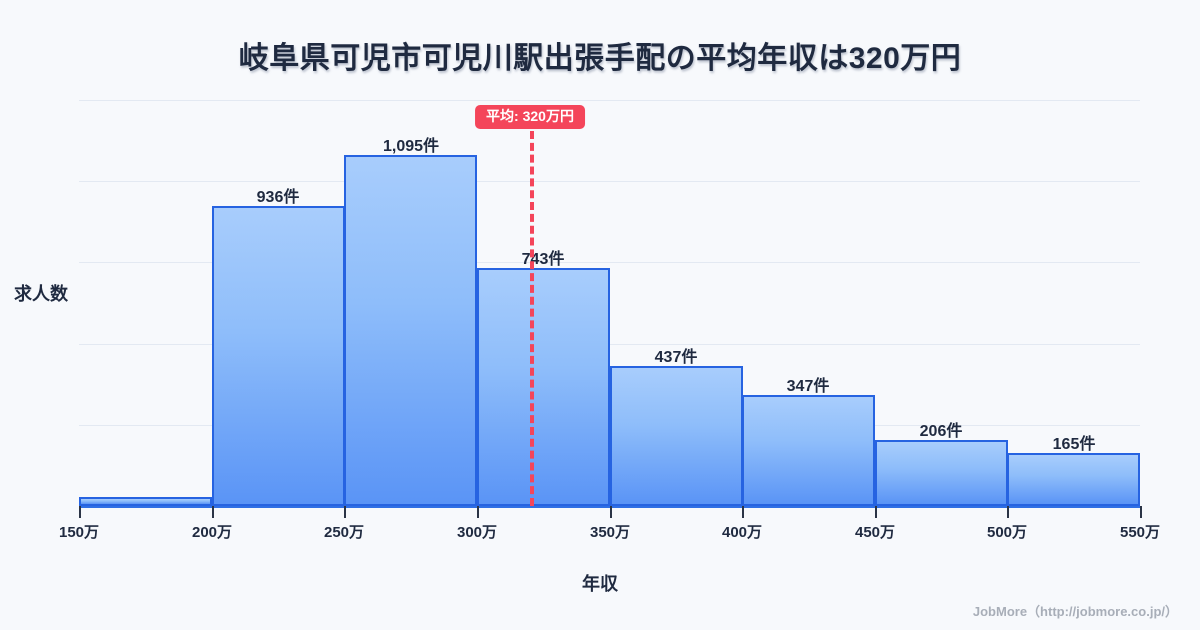 This screenshot has width=1200, height=630. Describe the element at coordinates (477, 532) in the screenshot. I see `x-axis-tick-label: 300万` at that location.